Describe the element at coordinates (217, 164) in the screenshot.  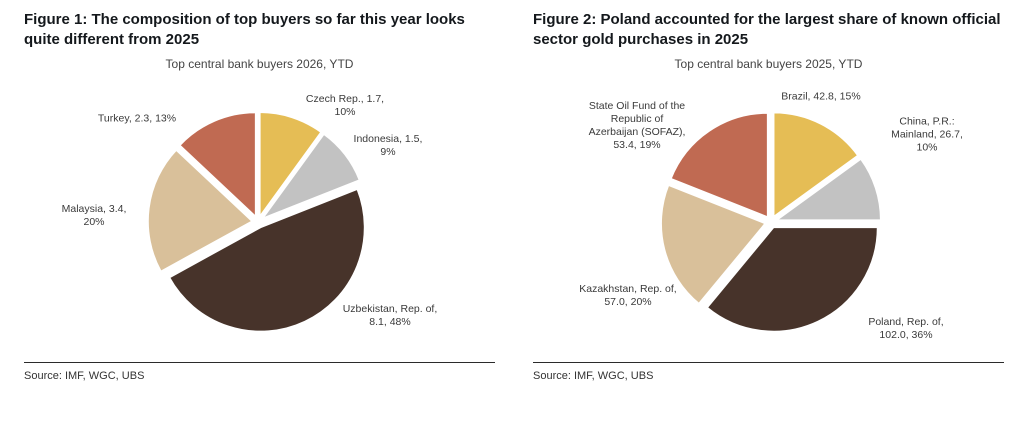
I see `pie-slice-turkey` at that location.